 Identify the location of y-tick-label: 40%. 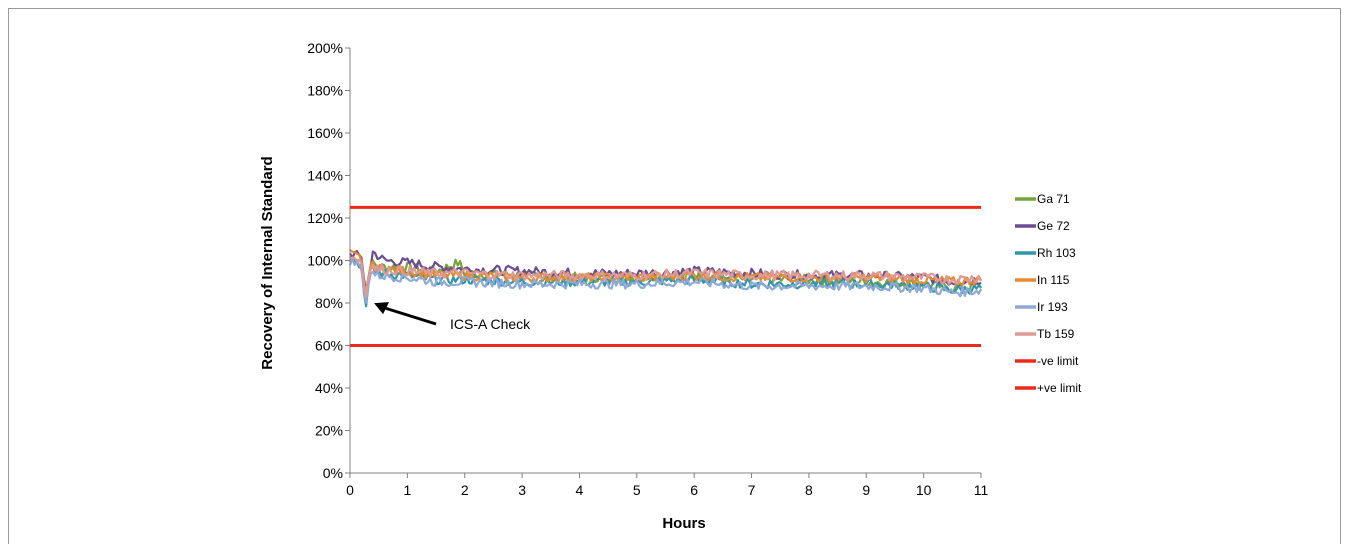
(329, 388).